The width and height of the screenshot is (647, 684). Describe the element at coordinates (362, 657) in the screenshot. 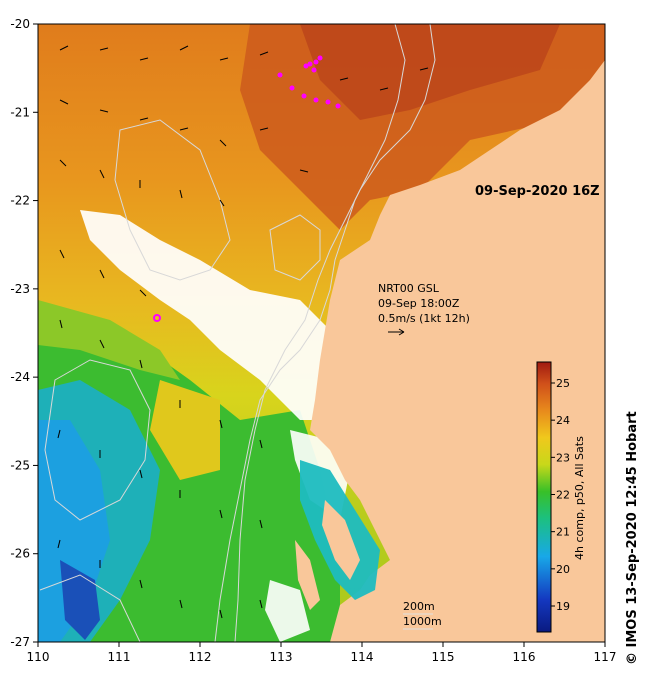

I see `x-tick-label: 114` at that location.